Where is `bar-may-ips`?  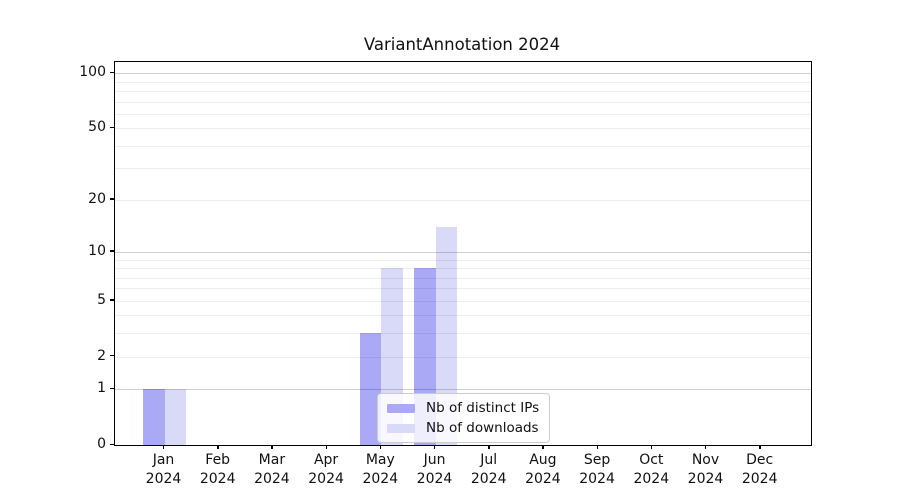 bar-may-ips is located at coordinates (370, 389).